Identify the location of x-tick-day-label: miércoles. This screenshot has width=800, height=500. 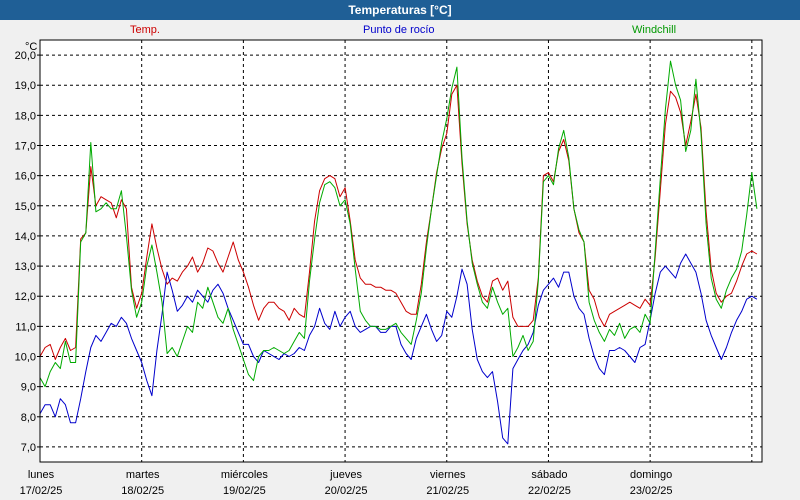
(245, 475).